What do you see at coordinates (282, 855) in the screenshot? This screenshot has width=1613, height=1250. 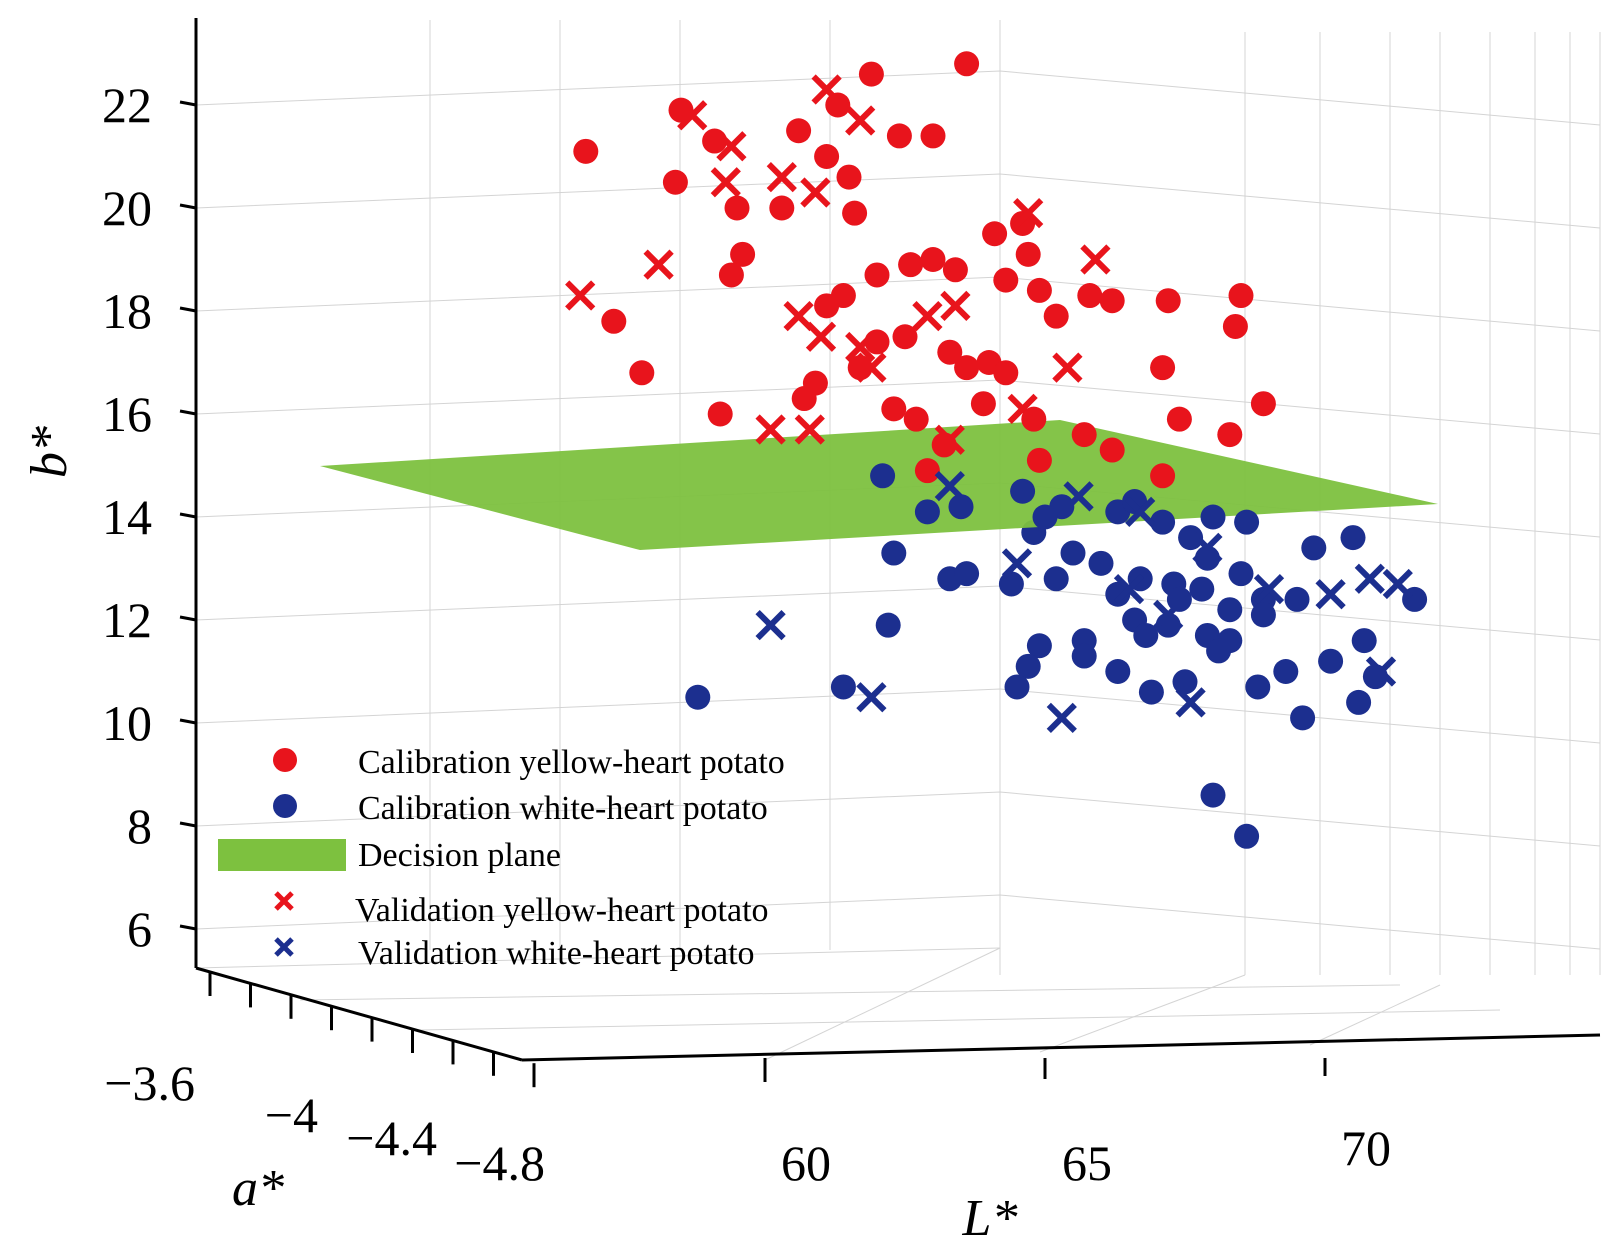 I see `legend-marker-decision-plane` at bounding box center [282, 855].